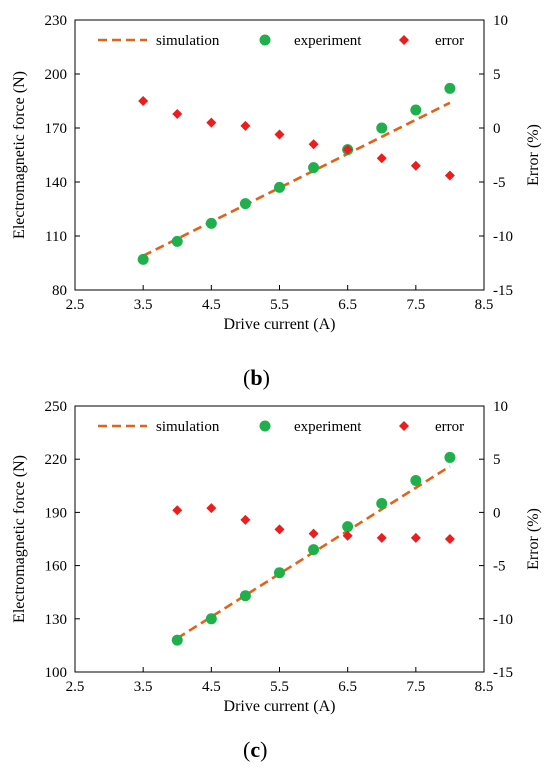 This screenshot has width=550, height=774. I want to click on panel-label: (b), so click(256, 377).